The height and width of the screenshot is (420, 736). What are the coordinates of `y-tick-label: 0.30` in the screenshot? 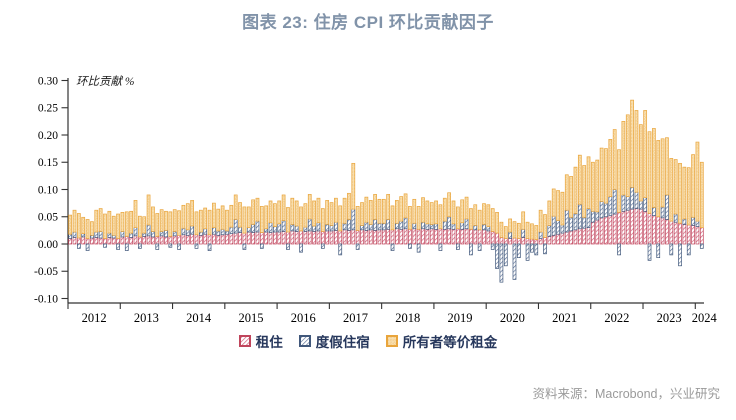 It's located at (48, 81).